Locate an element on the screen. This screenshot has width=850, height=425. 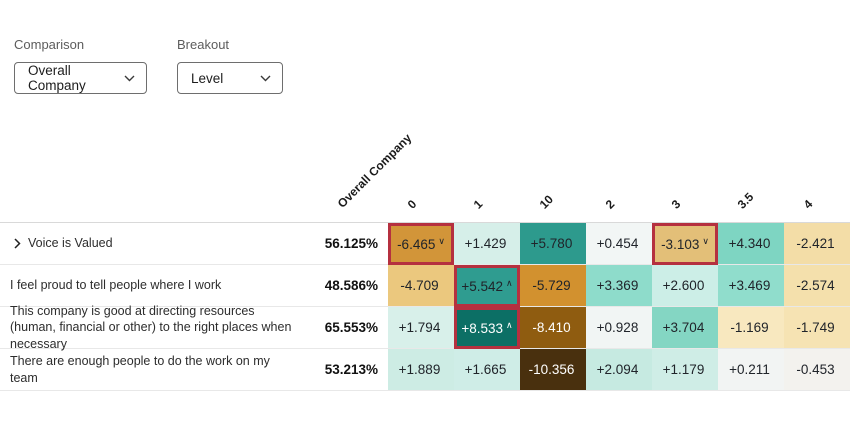
heatmap-cell: +3.469 is located at coordinates (751, 285).